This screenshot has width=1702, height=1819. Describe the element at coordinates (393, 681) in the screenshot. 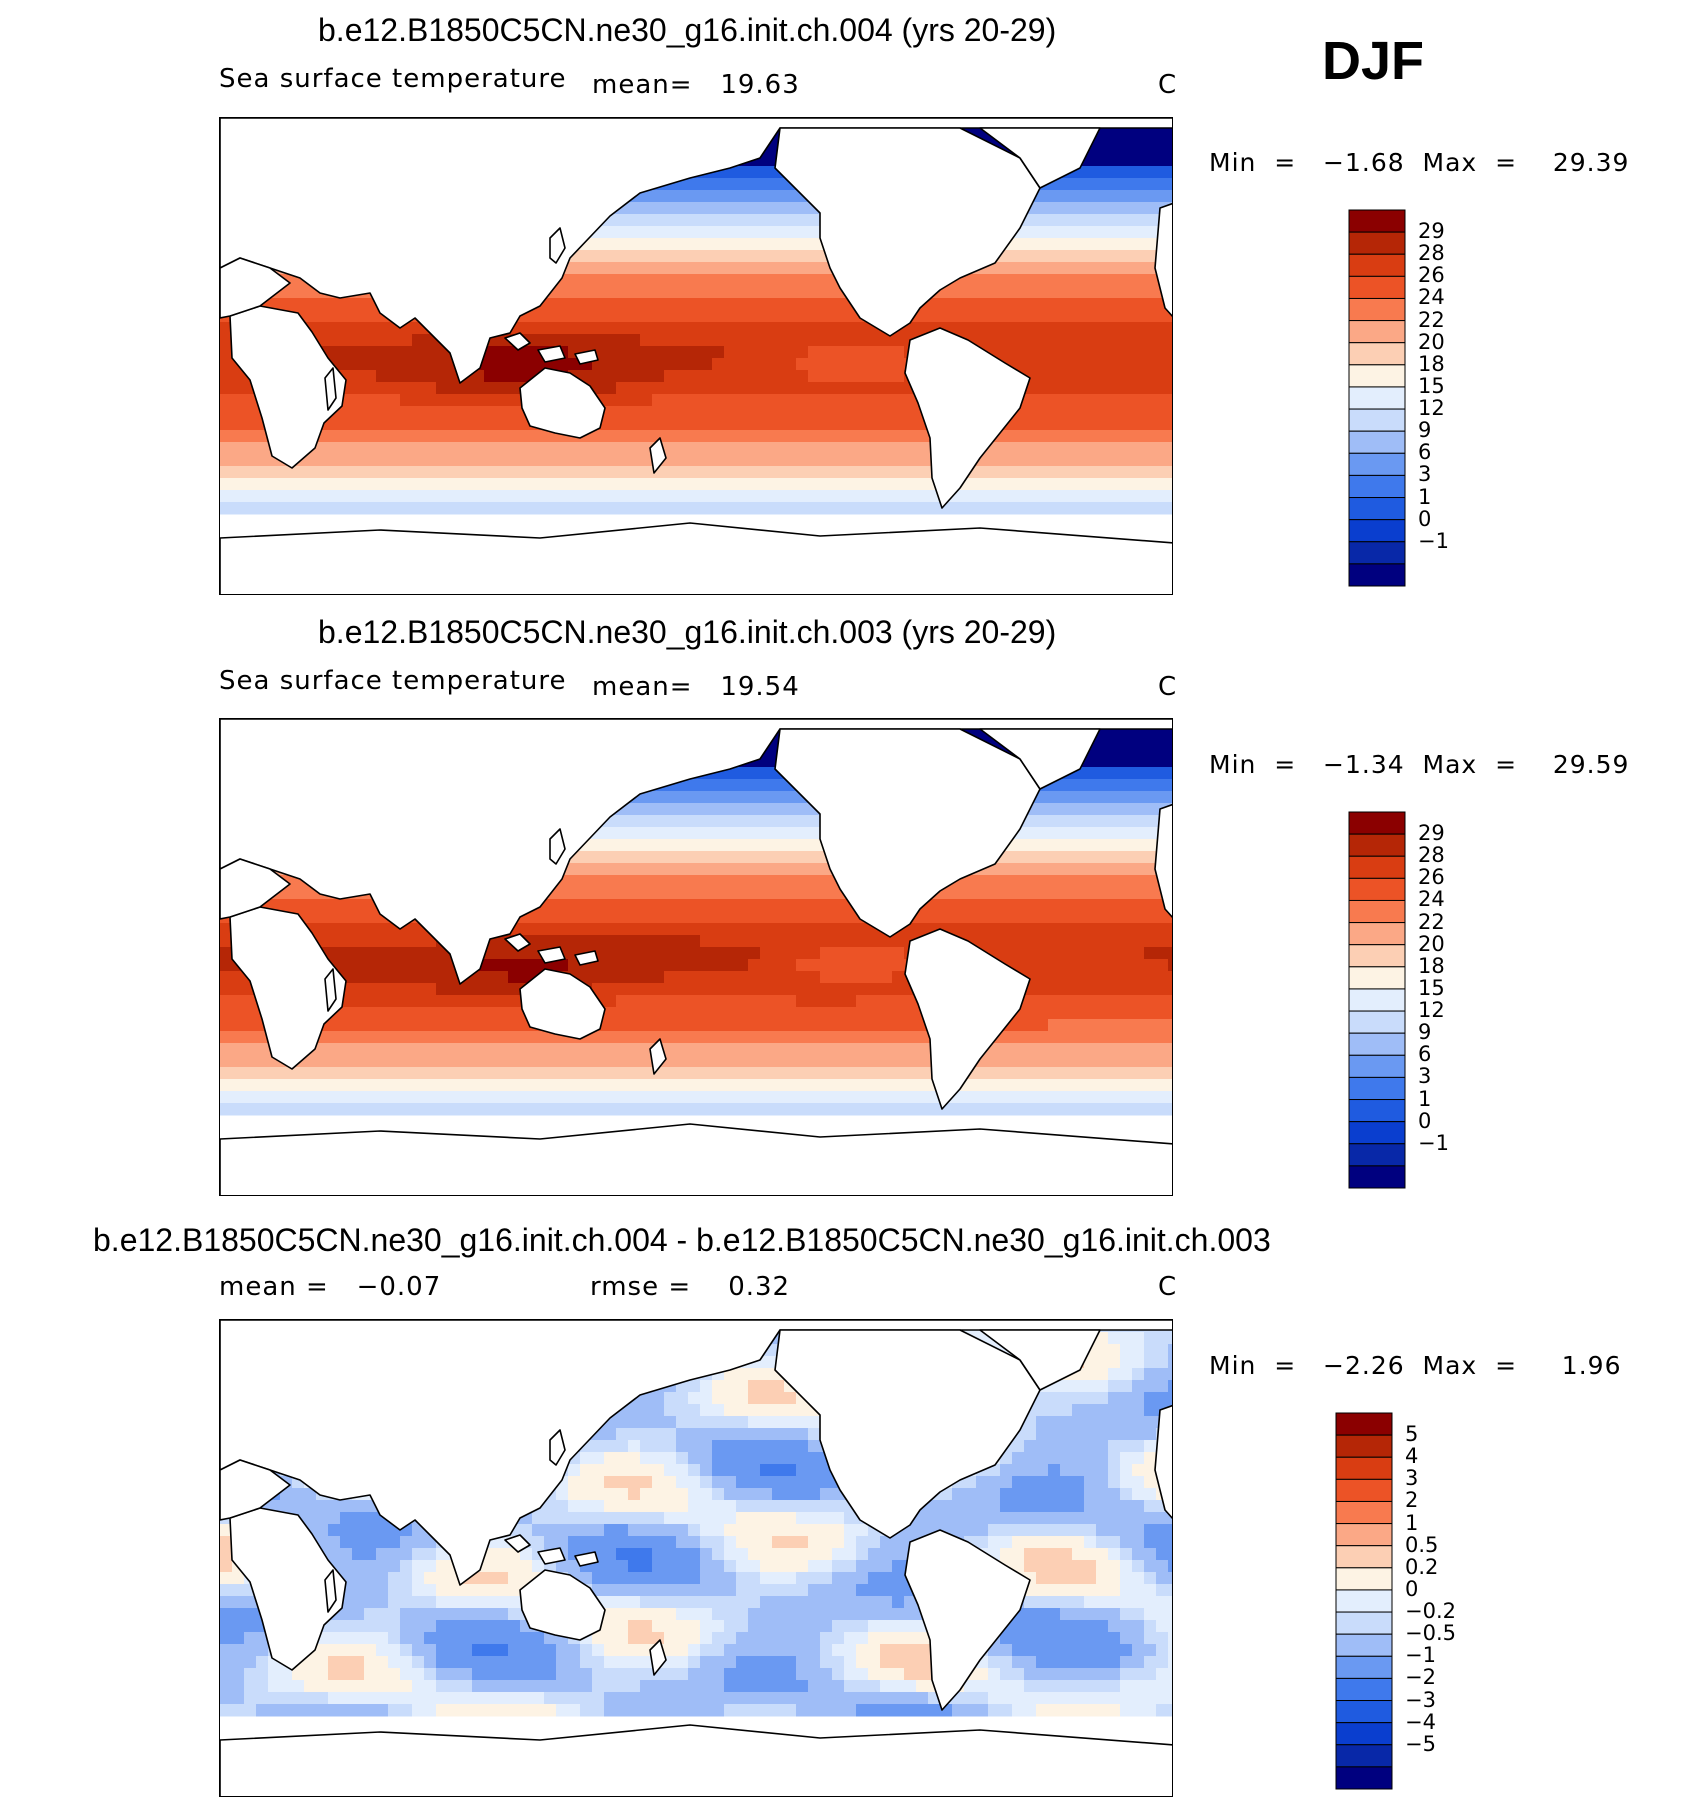

I see `panel-2-variable-label: Sea surface temperature` at that location.